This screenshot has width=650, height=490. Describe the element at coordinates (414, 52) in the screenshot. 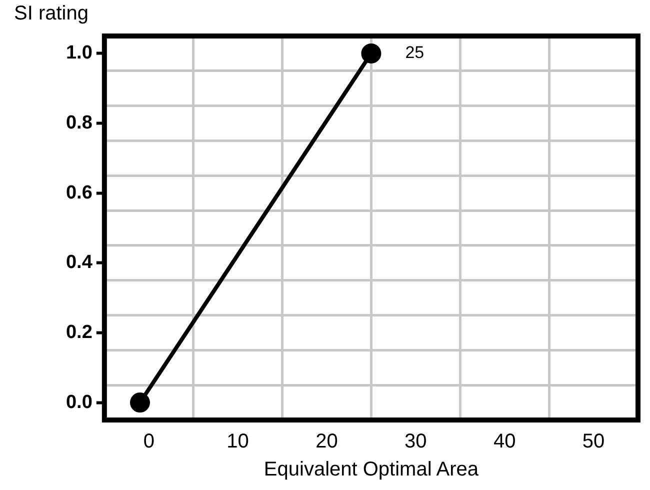

I see `annotation: 25` at that location.